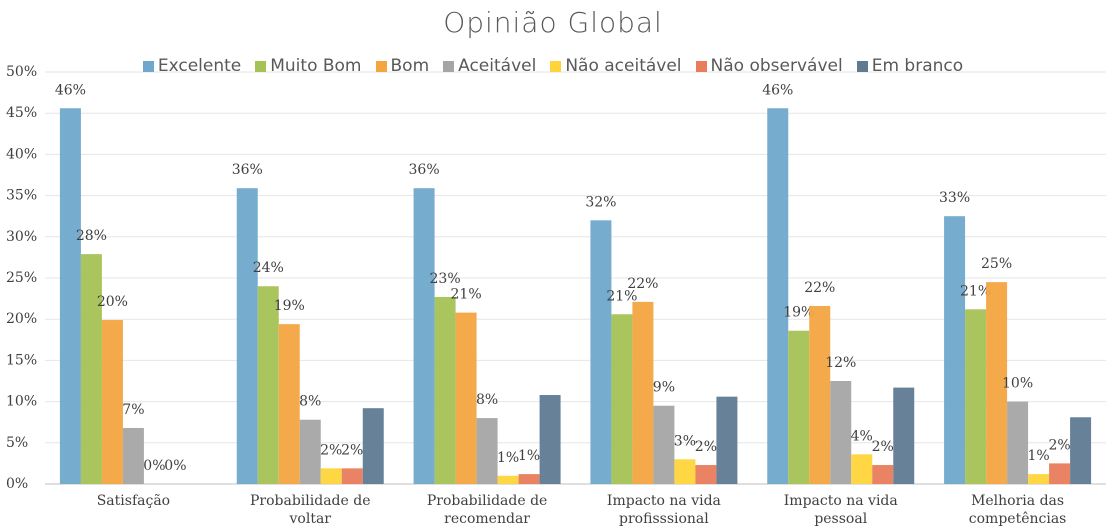 This screenshot has height=528, width=1106. What do you see at coordinates (133, 410) in the screenshot?
I see `data-label: 7%` at bounding box center [133, 410].